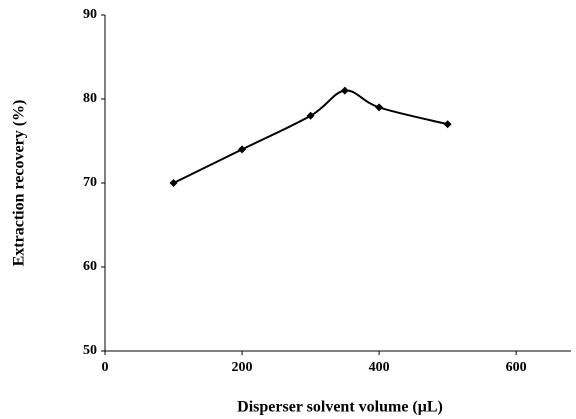 This screenshot has width=576, height=419. What do you see at coordinates (242, 367) in the screenshot?
I see `x-tick-label: 200` at bounding box center [242, 367].